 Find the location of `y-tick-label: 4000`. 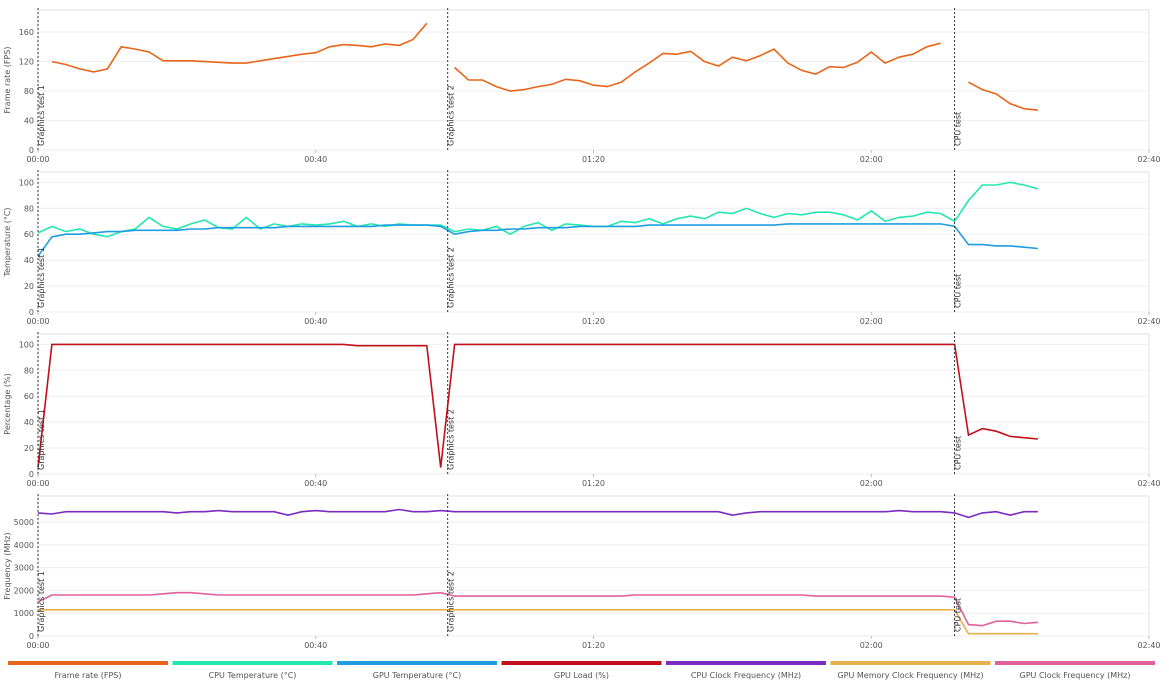

y-tick-label: 4000 is located at coordinates (24, 545).